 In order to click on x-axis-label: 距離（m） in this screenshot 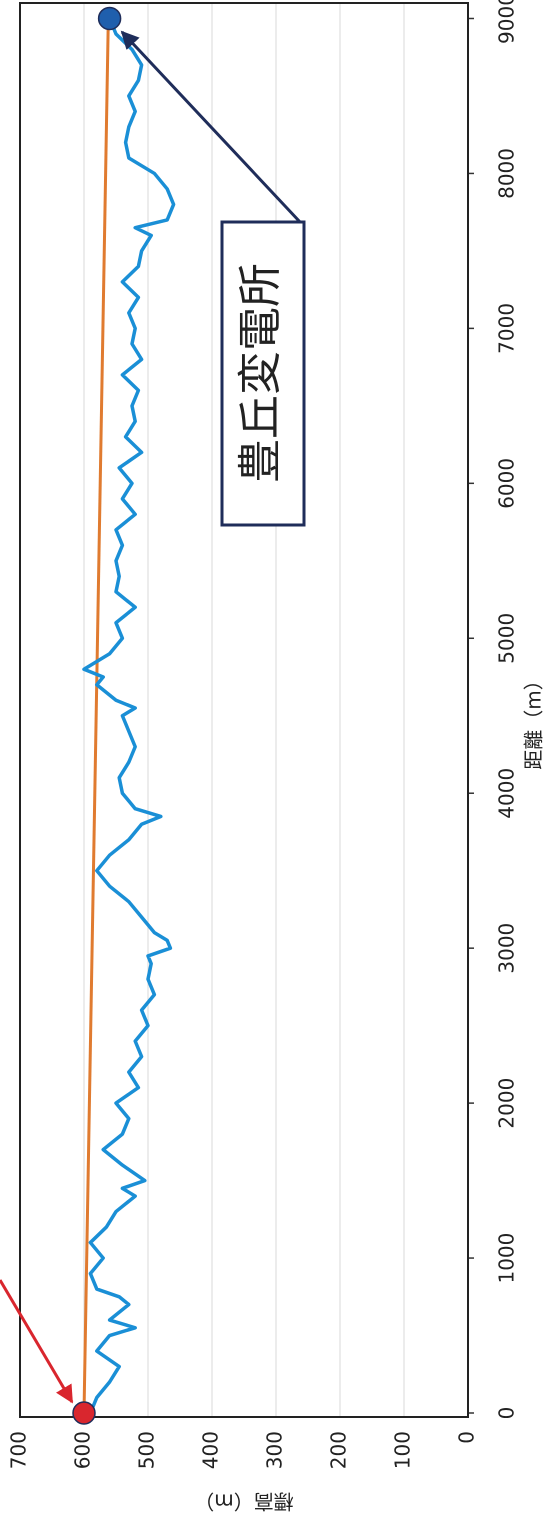, I will do `click(534, 719)`.